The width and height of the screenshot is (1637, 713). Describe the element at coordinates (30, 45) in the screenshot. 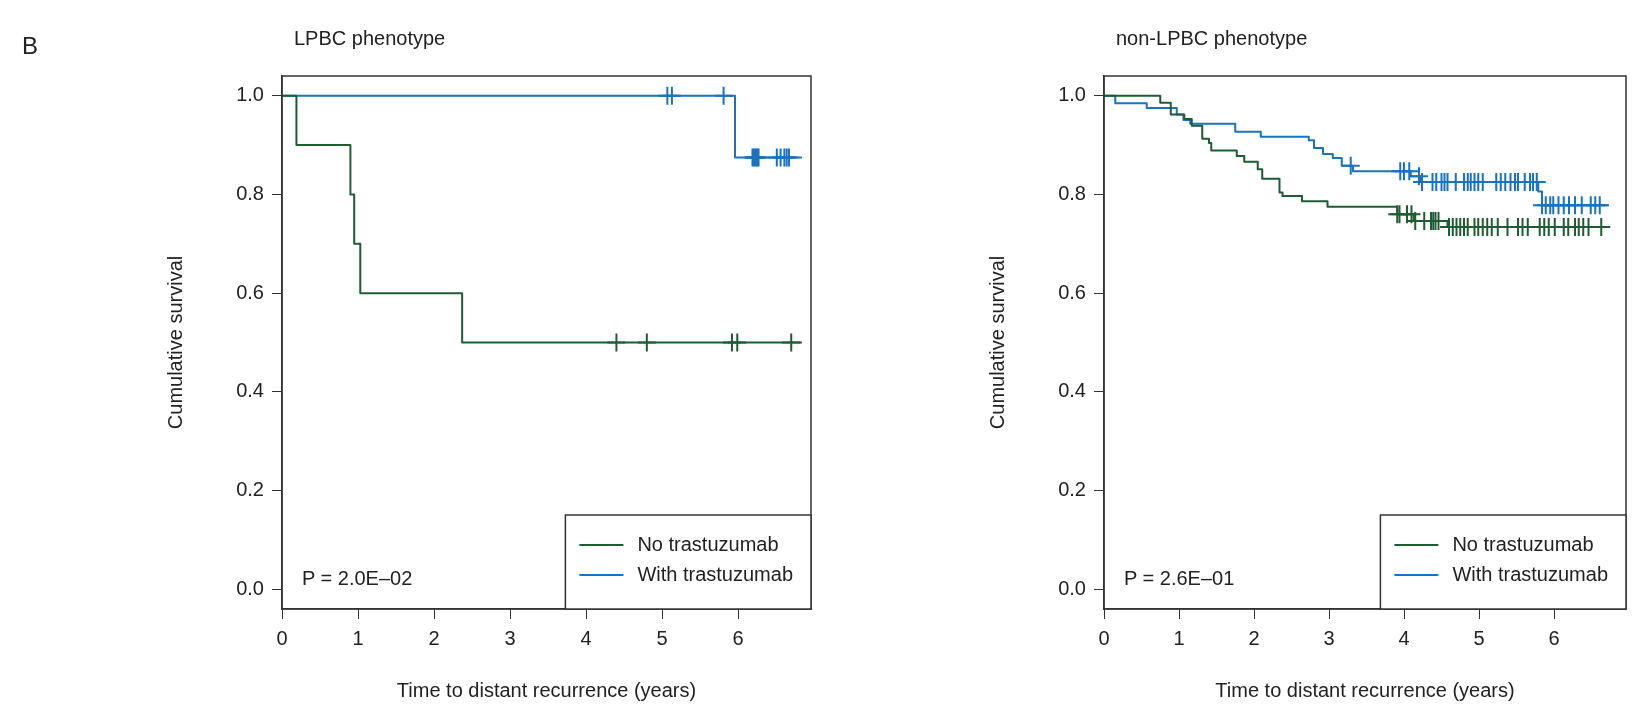

I see `text: B` at that location.